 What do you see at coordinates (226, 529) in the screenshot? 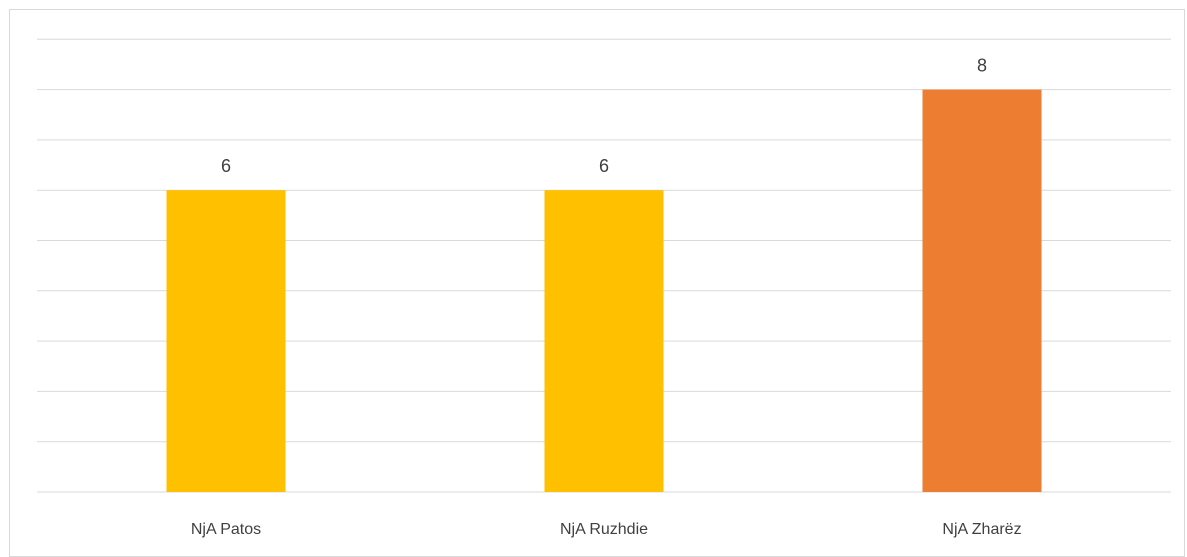
I see `category-label: NjA Patos` at bounding box center [226, 529].